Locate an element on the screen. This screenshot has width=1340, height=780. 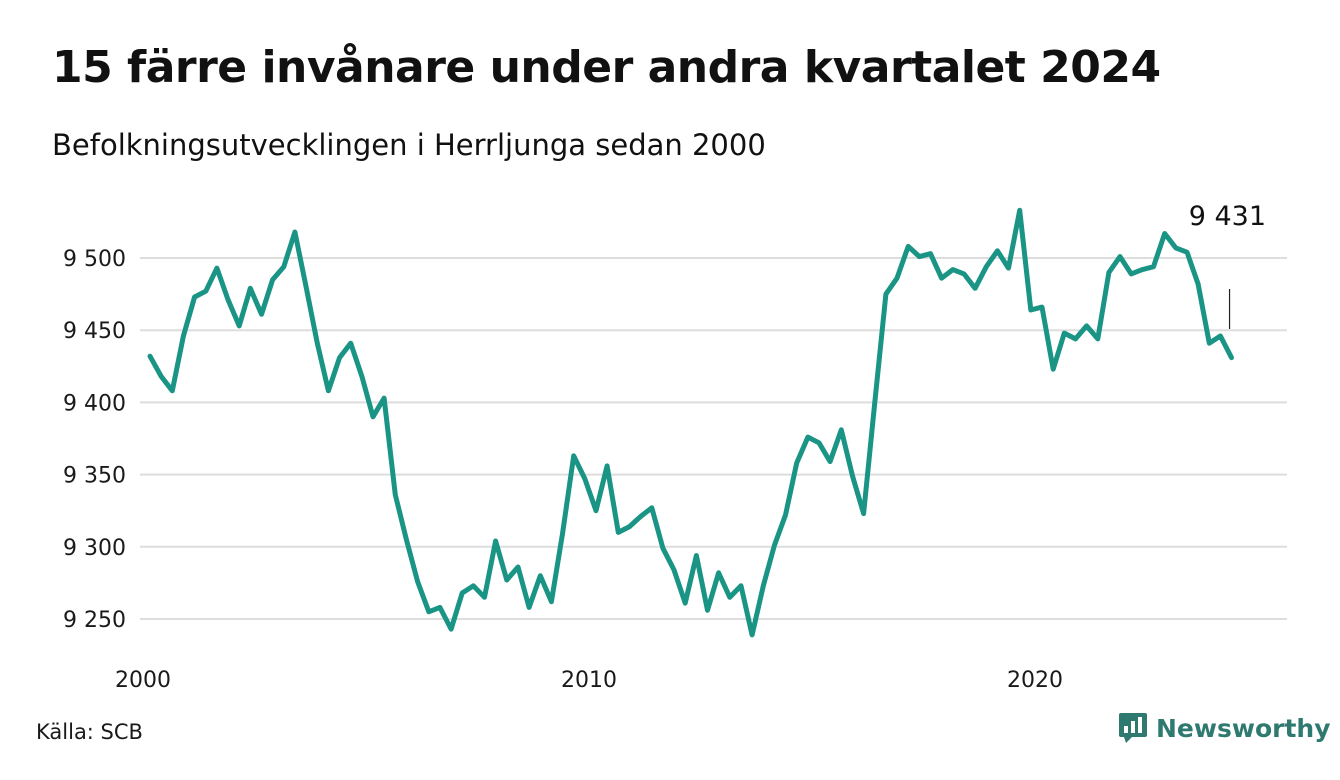
y-tick-label: 9 300 is located at coordinates (94, 548).